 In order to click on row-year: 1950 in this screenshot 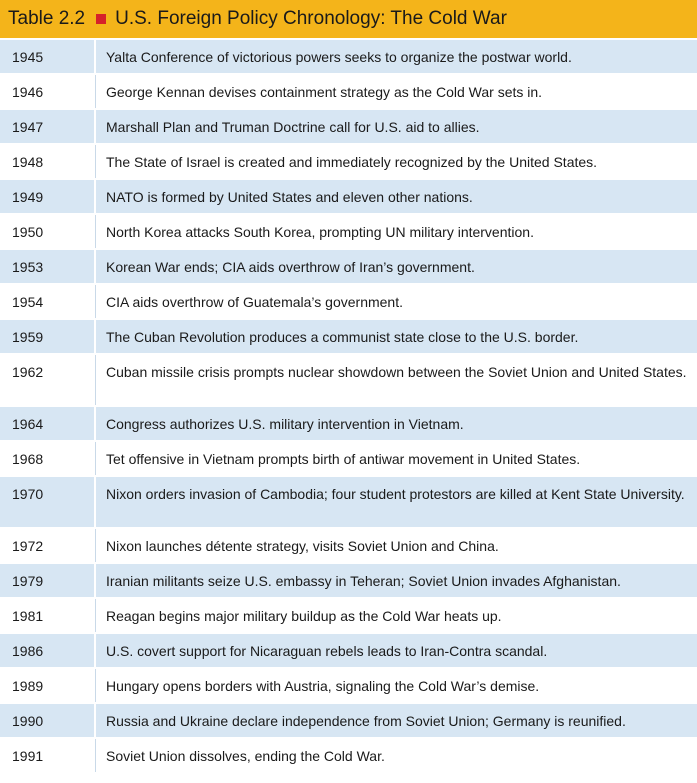, I will do `click(48, 231)`.